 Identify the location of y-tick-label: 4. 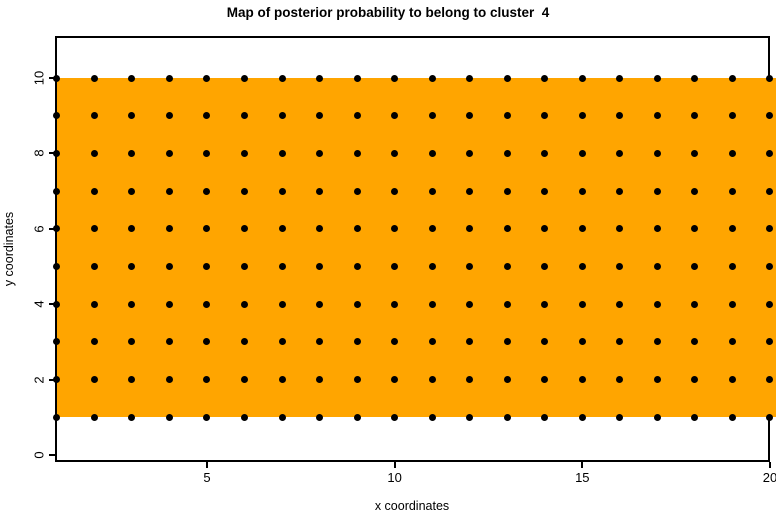
(39, 304).